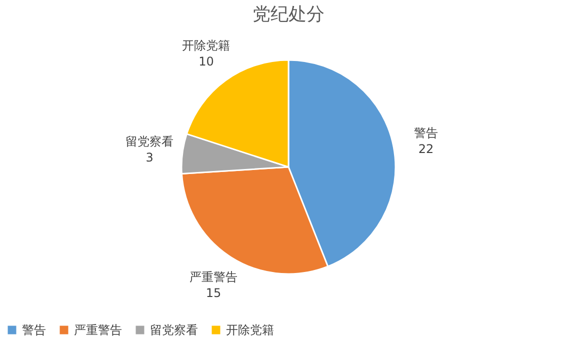  Describe the element at coordinates (426, 149) in the screenshot. I see `data-label: 22` at that location.